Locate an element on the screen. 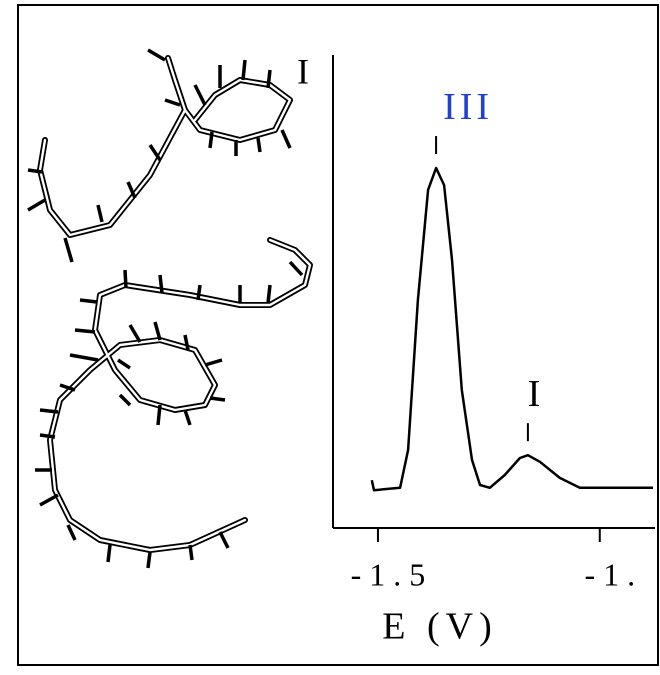 This screenshot has height=675, width=660. strand-label: I is located at coordinates (303, 71).